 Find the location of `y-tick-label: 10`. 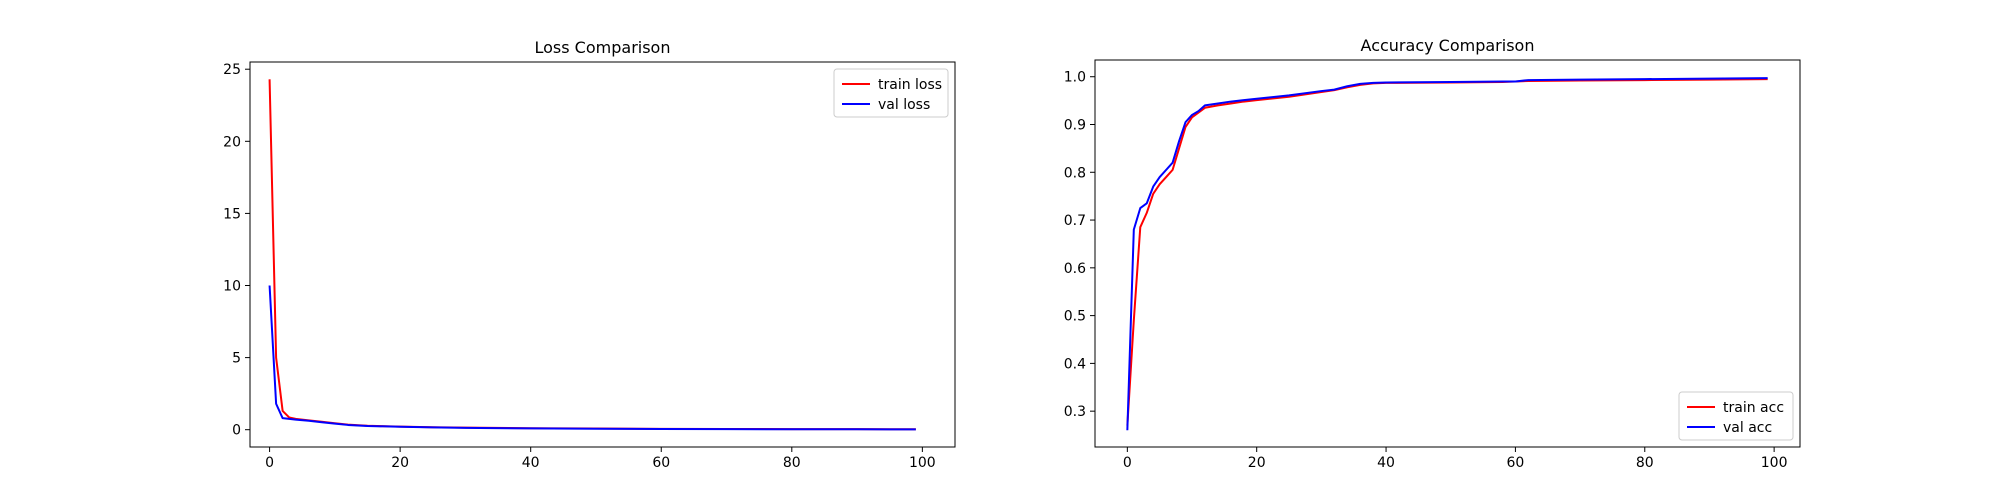

y-tick-label: 10 is located at coordinates (232, 287).